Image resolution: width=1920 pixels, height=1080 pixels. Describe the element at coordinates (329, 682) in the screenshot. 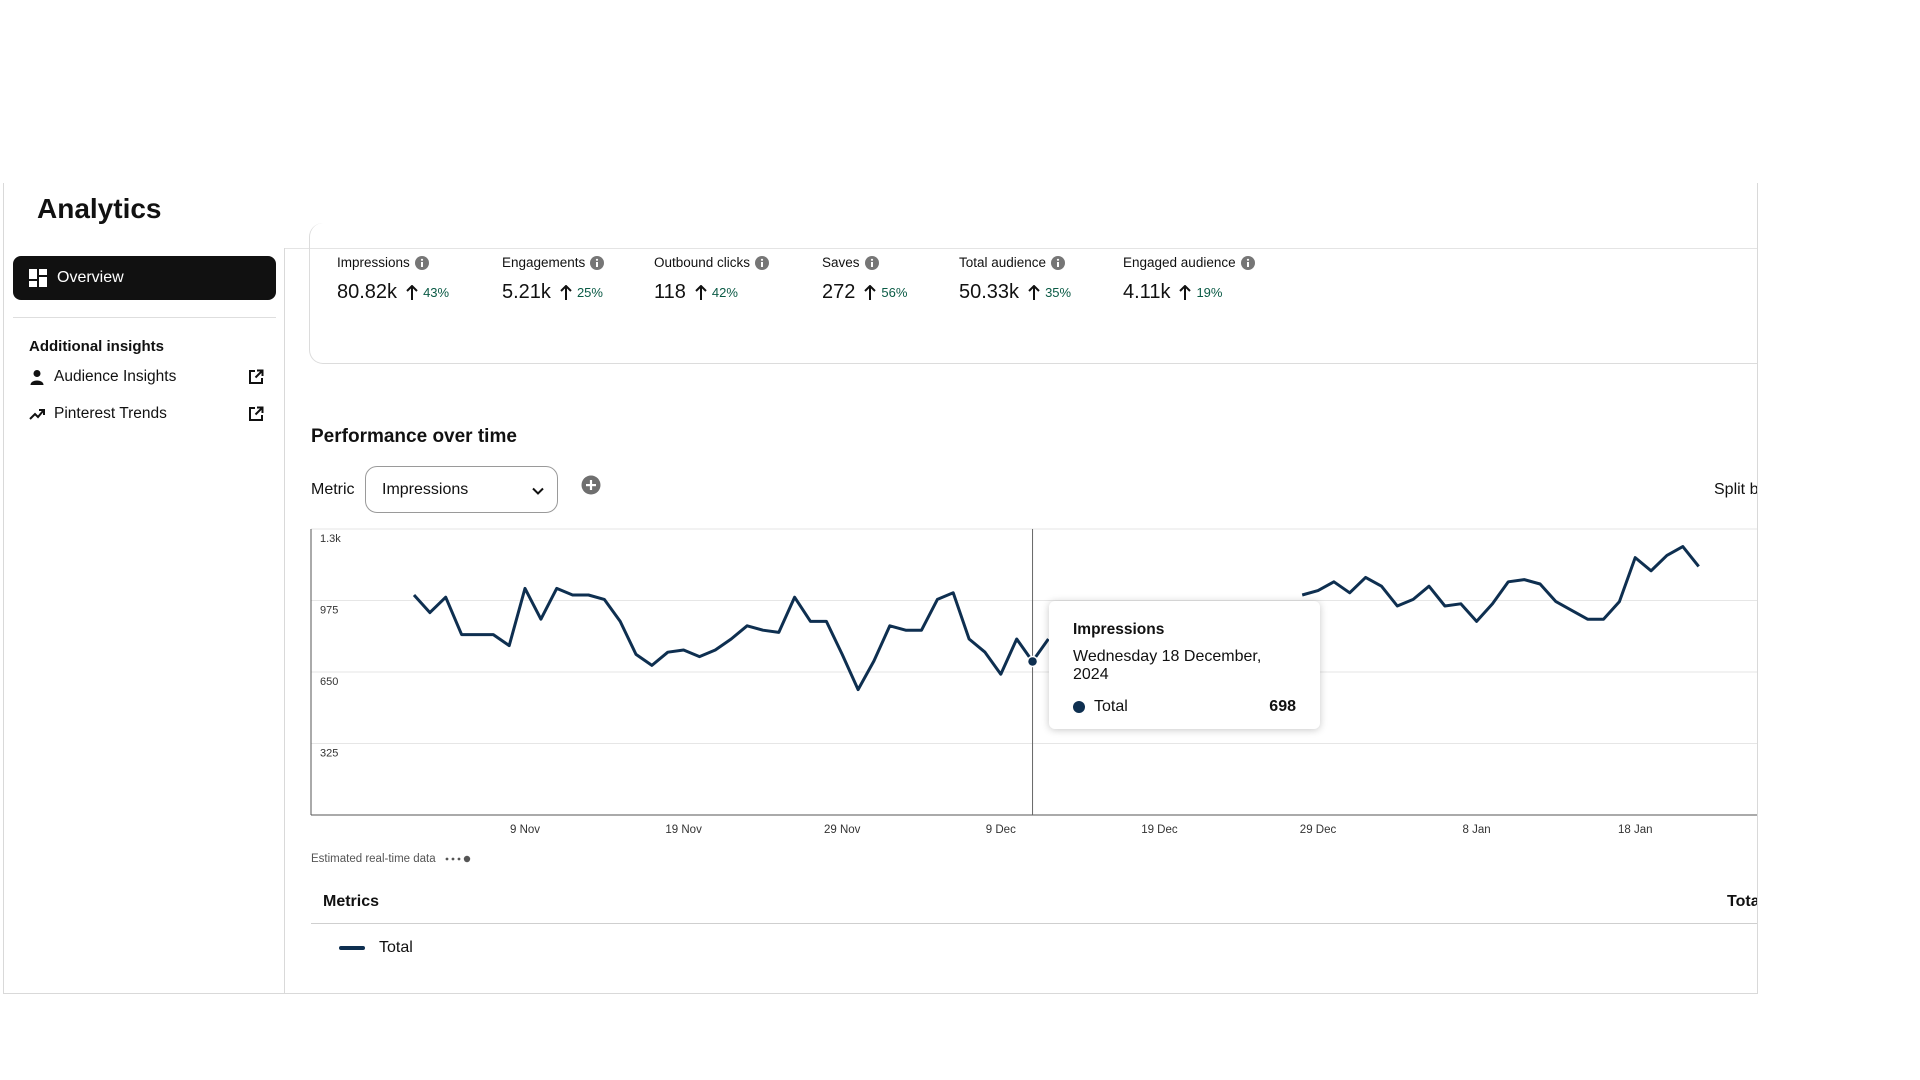

I see `y-tick-label: 650` at that location.